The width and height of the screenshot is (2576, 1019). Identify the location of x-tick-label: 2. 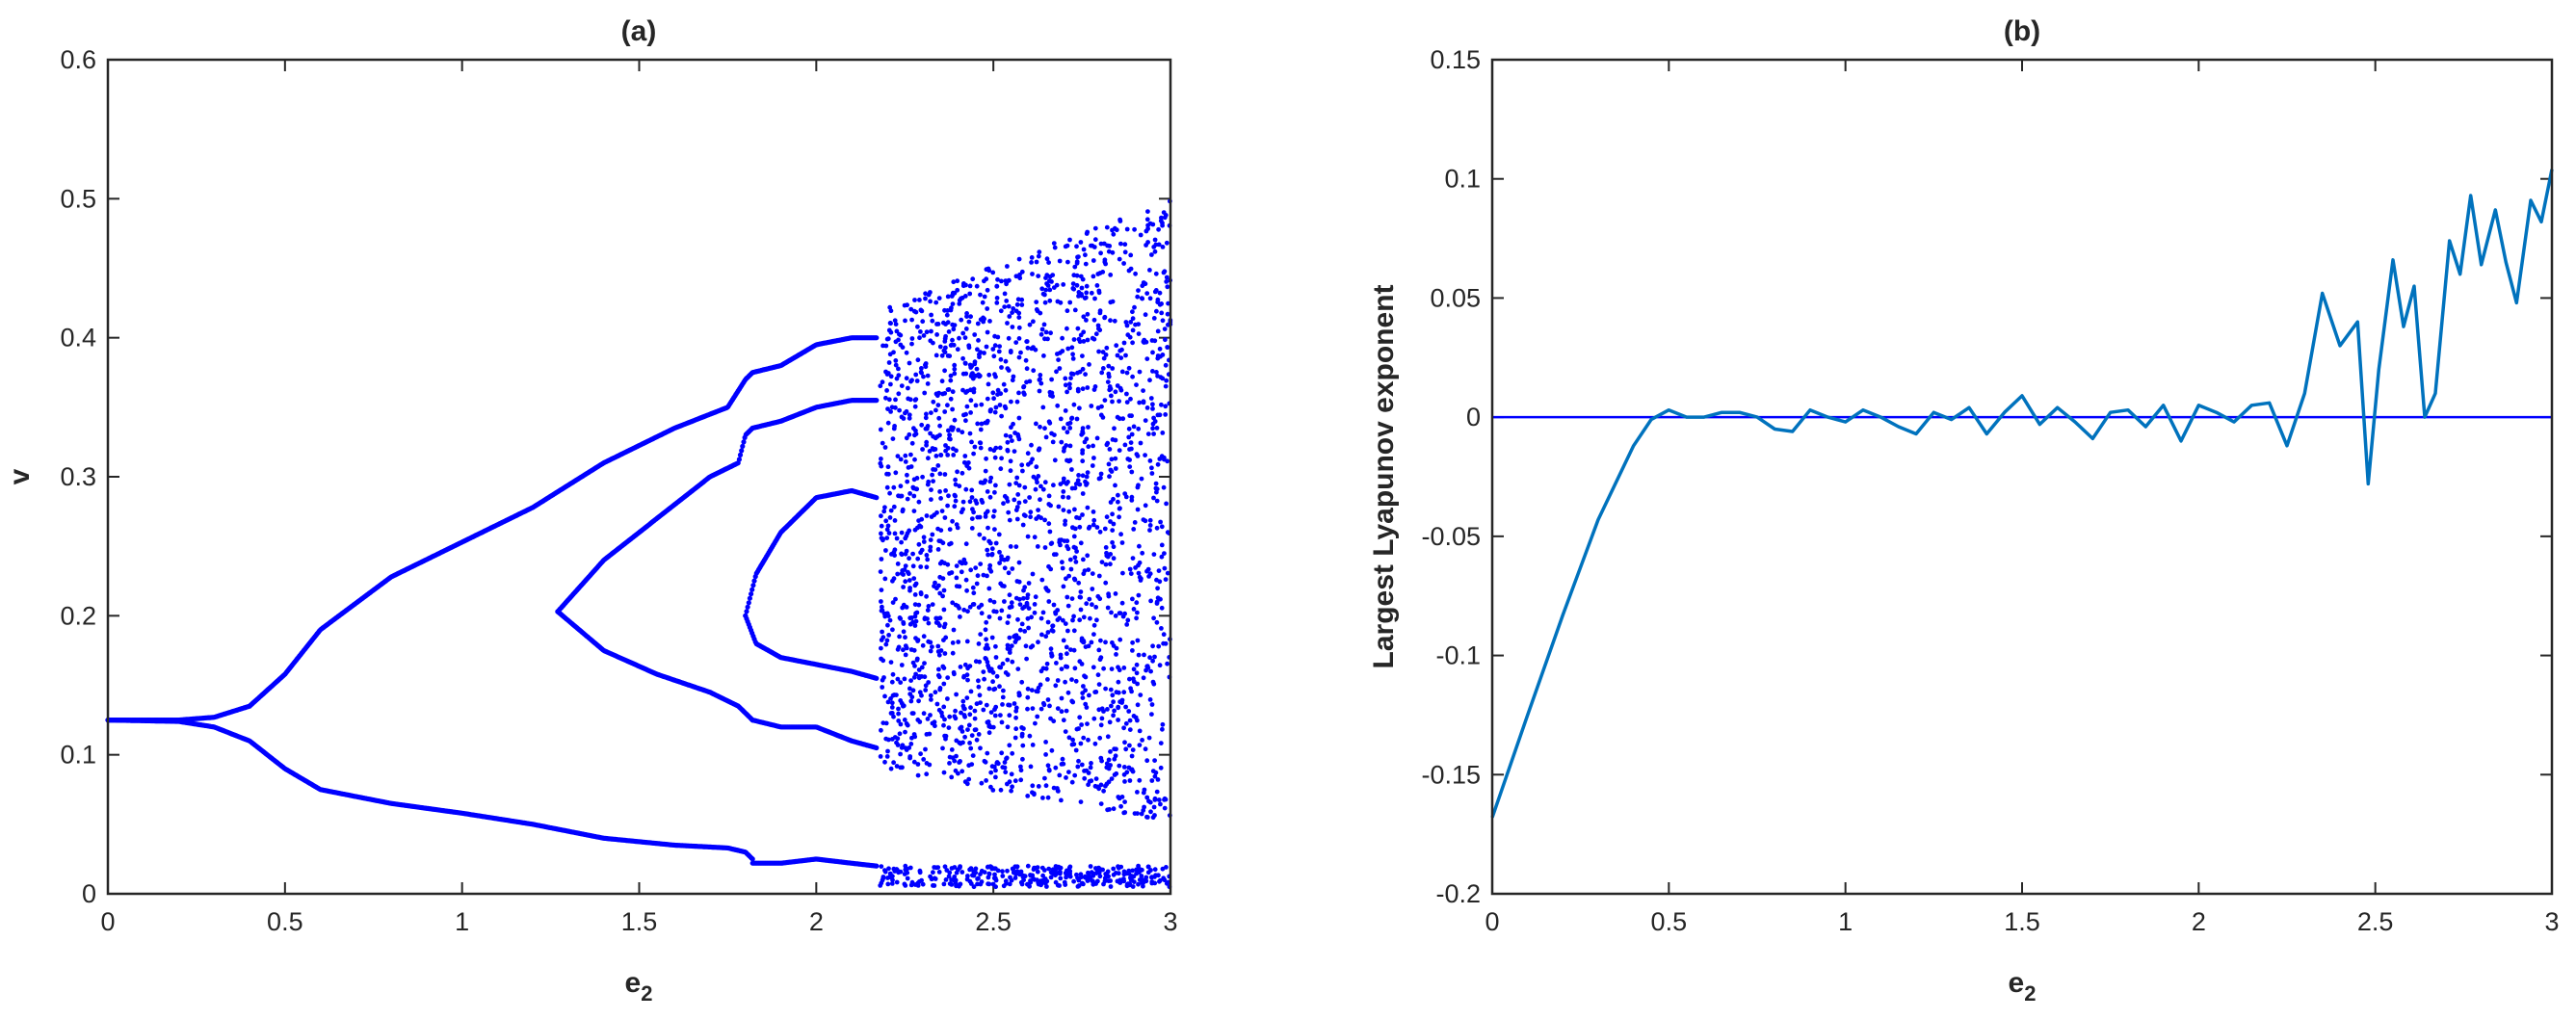
(2199, 921).